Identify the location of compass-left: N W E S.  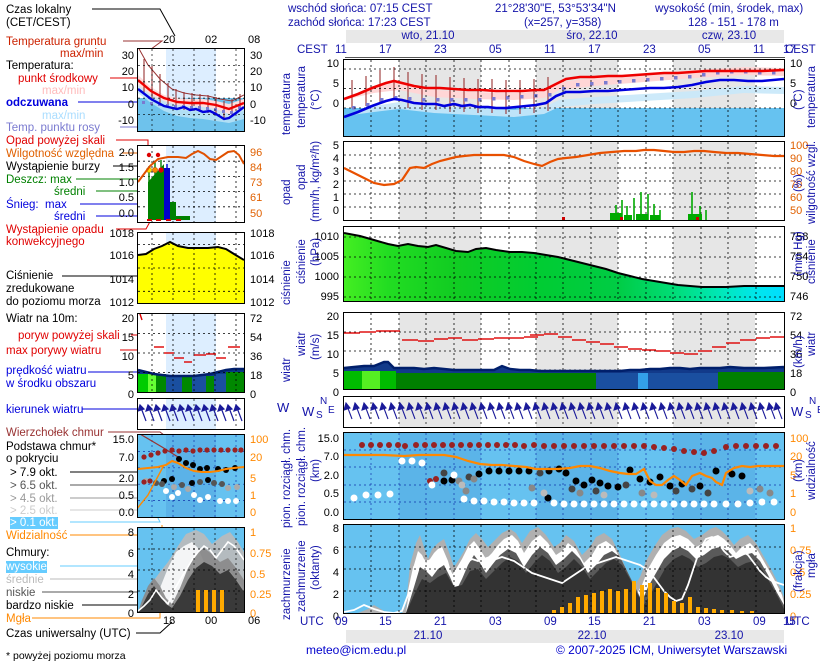
(317, 411).